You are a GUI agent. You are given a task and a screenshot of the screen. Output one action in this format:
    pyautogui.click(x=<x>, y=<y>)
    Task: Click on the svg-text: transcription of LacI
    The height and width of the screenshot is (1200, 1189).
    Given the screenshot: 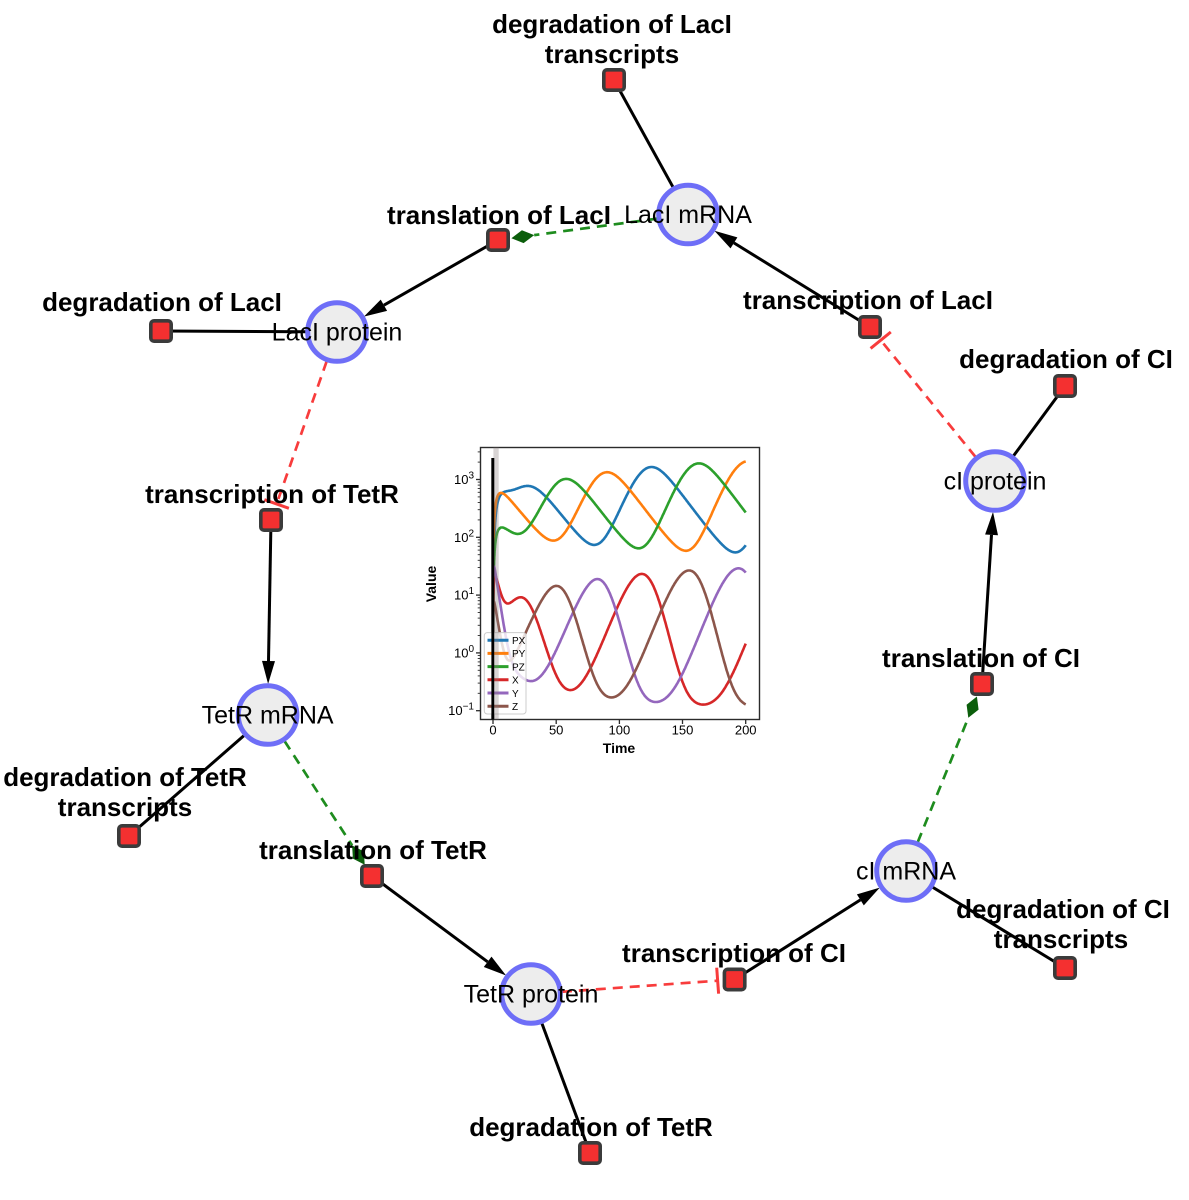 What is the action you would take?
    pyautogui.click(x=868, y=300)
    